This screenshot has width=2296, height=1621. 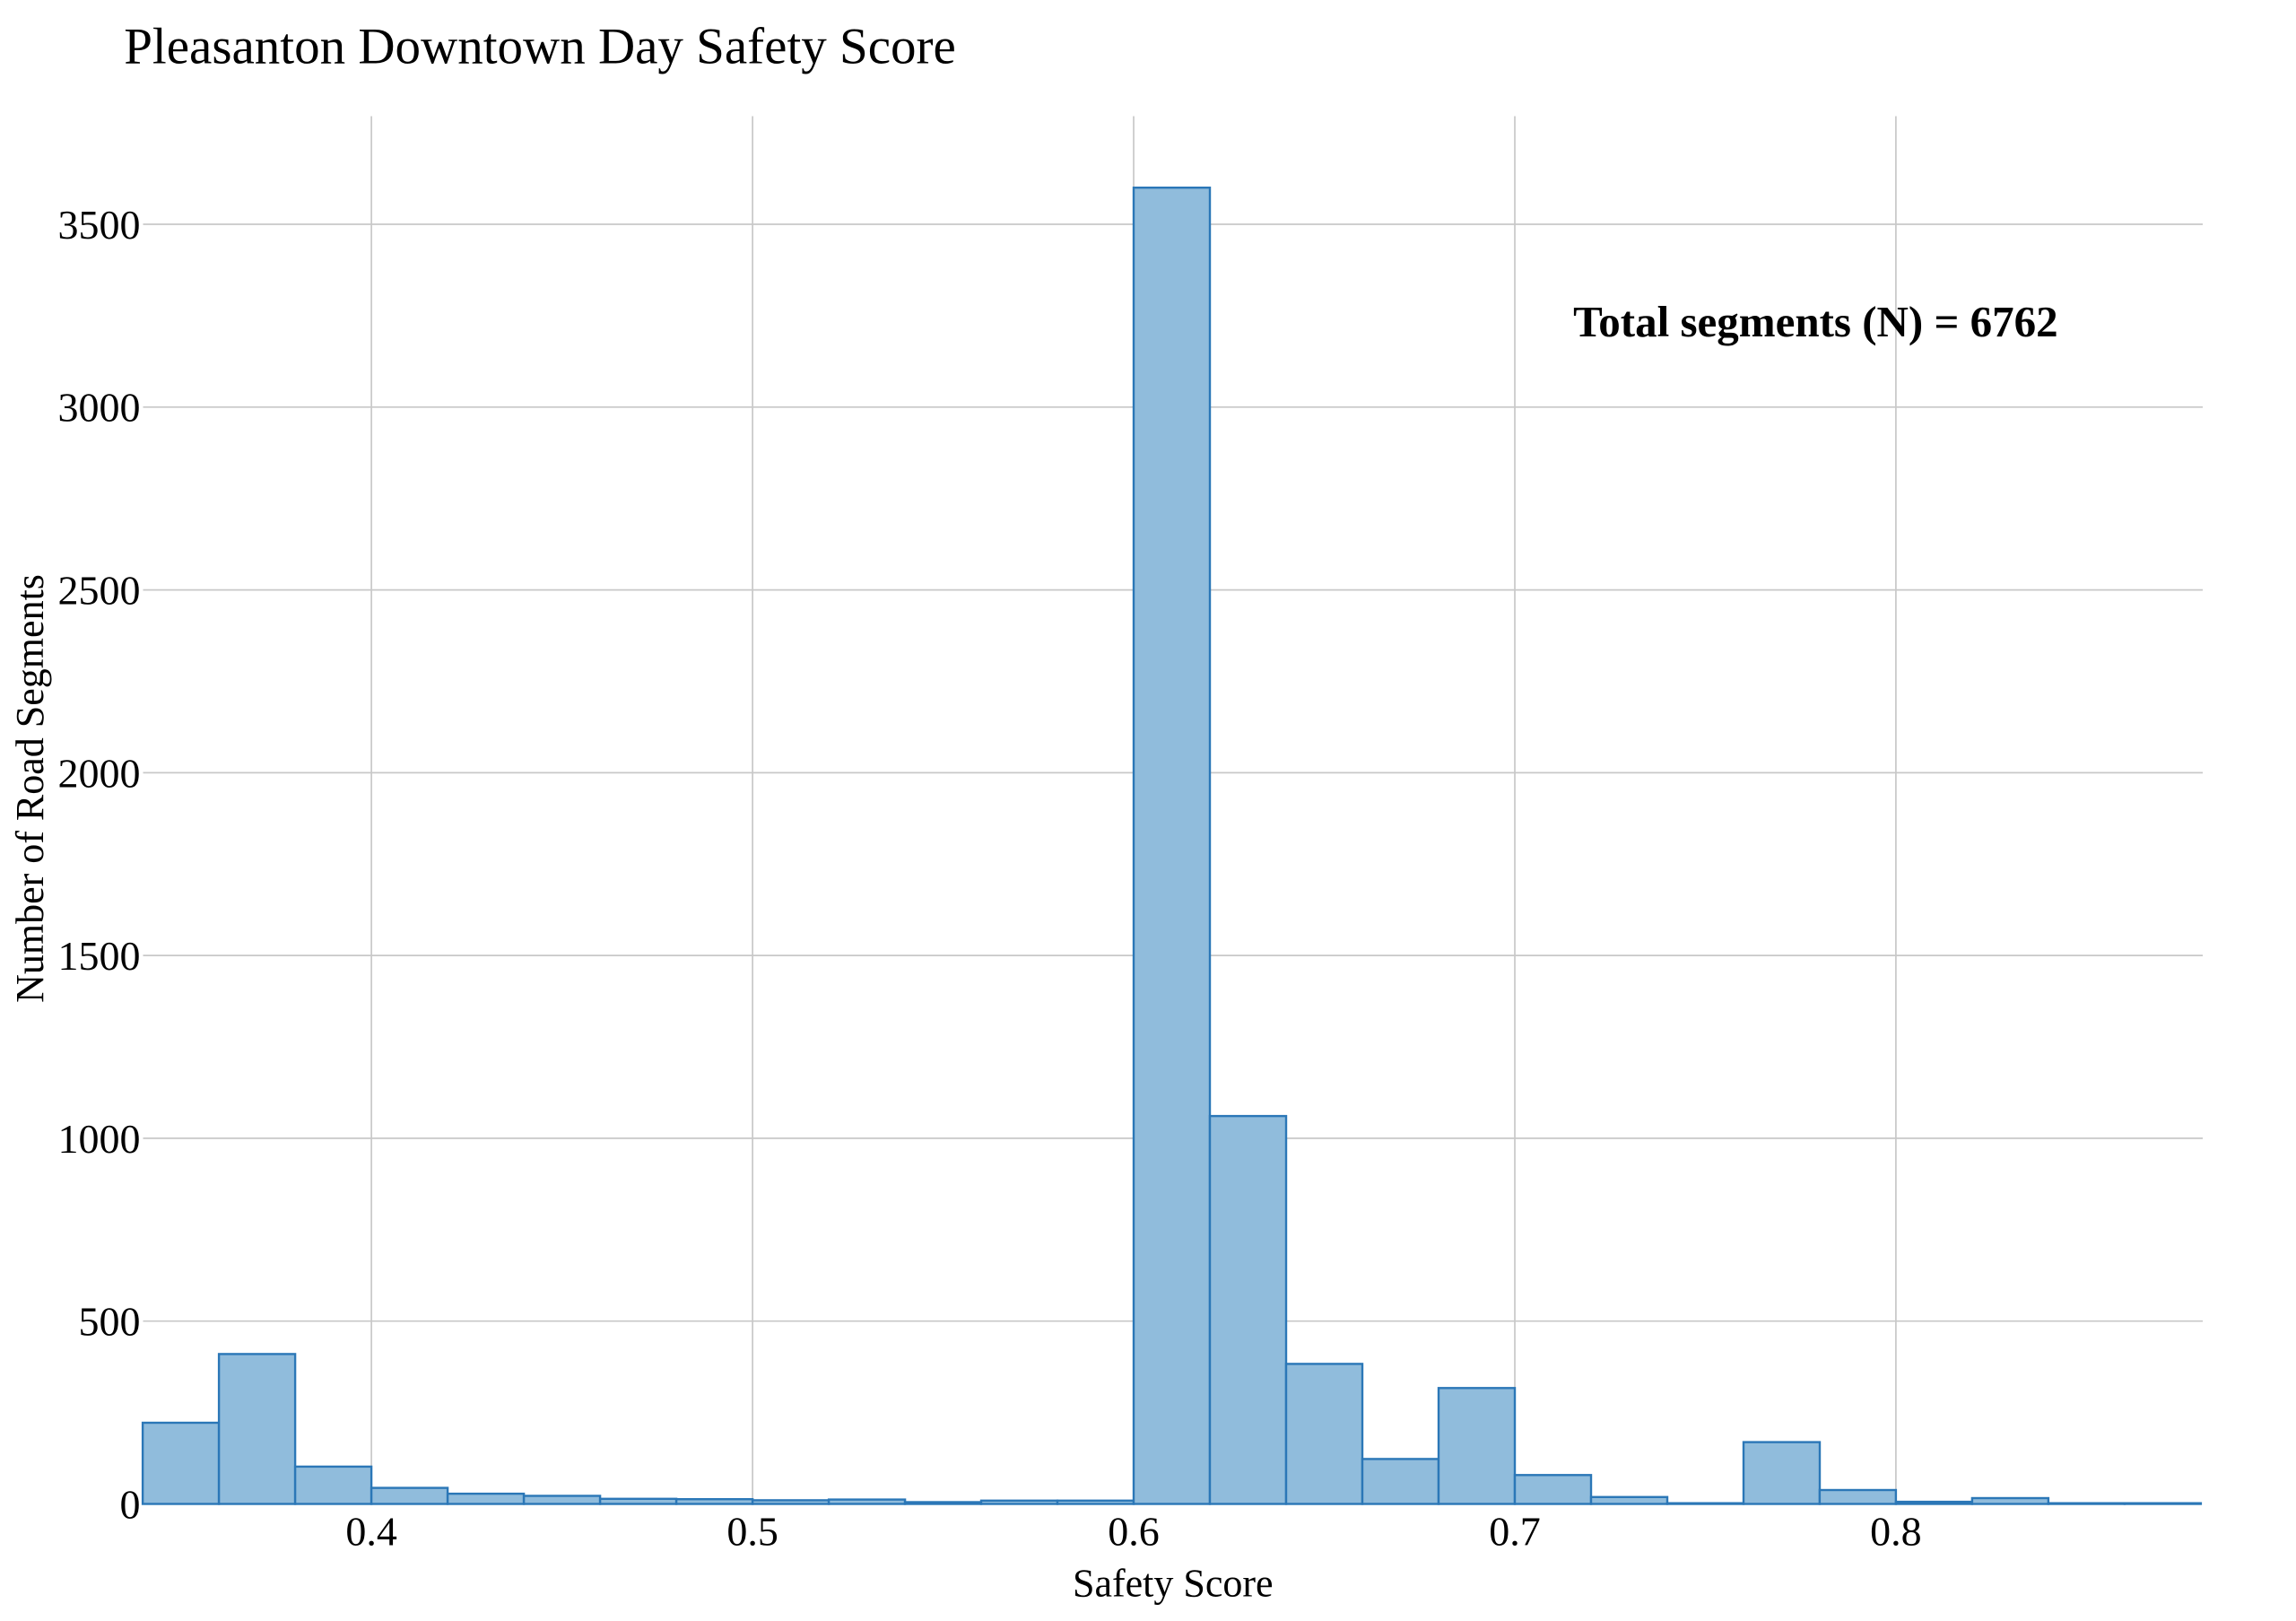 What do you see at coordinates (752, 1532) in the screenshot?
I see `svg-text: 0.5` at bounding box center [752, 1532].